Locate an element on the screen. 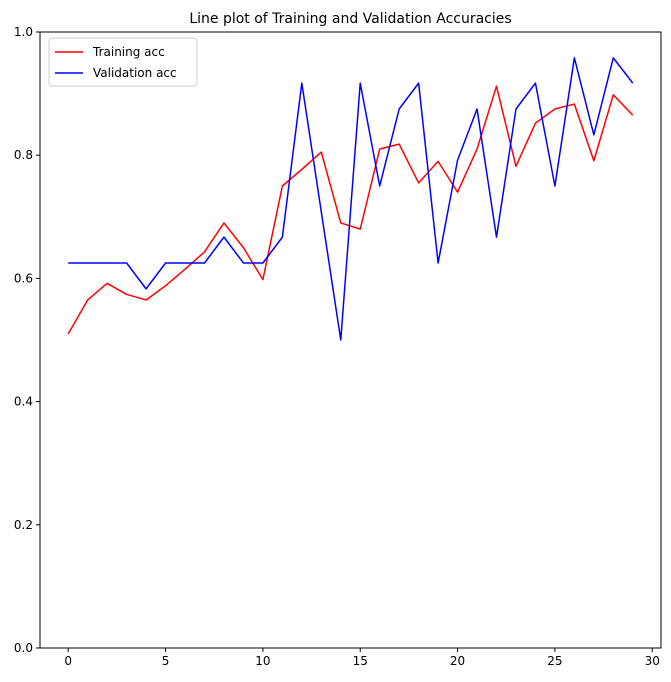  y-tick-label: 0.6 is located at coordinates (23, 278).